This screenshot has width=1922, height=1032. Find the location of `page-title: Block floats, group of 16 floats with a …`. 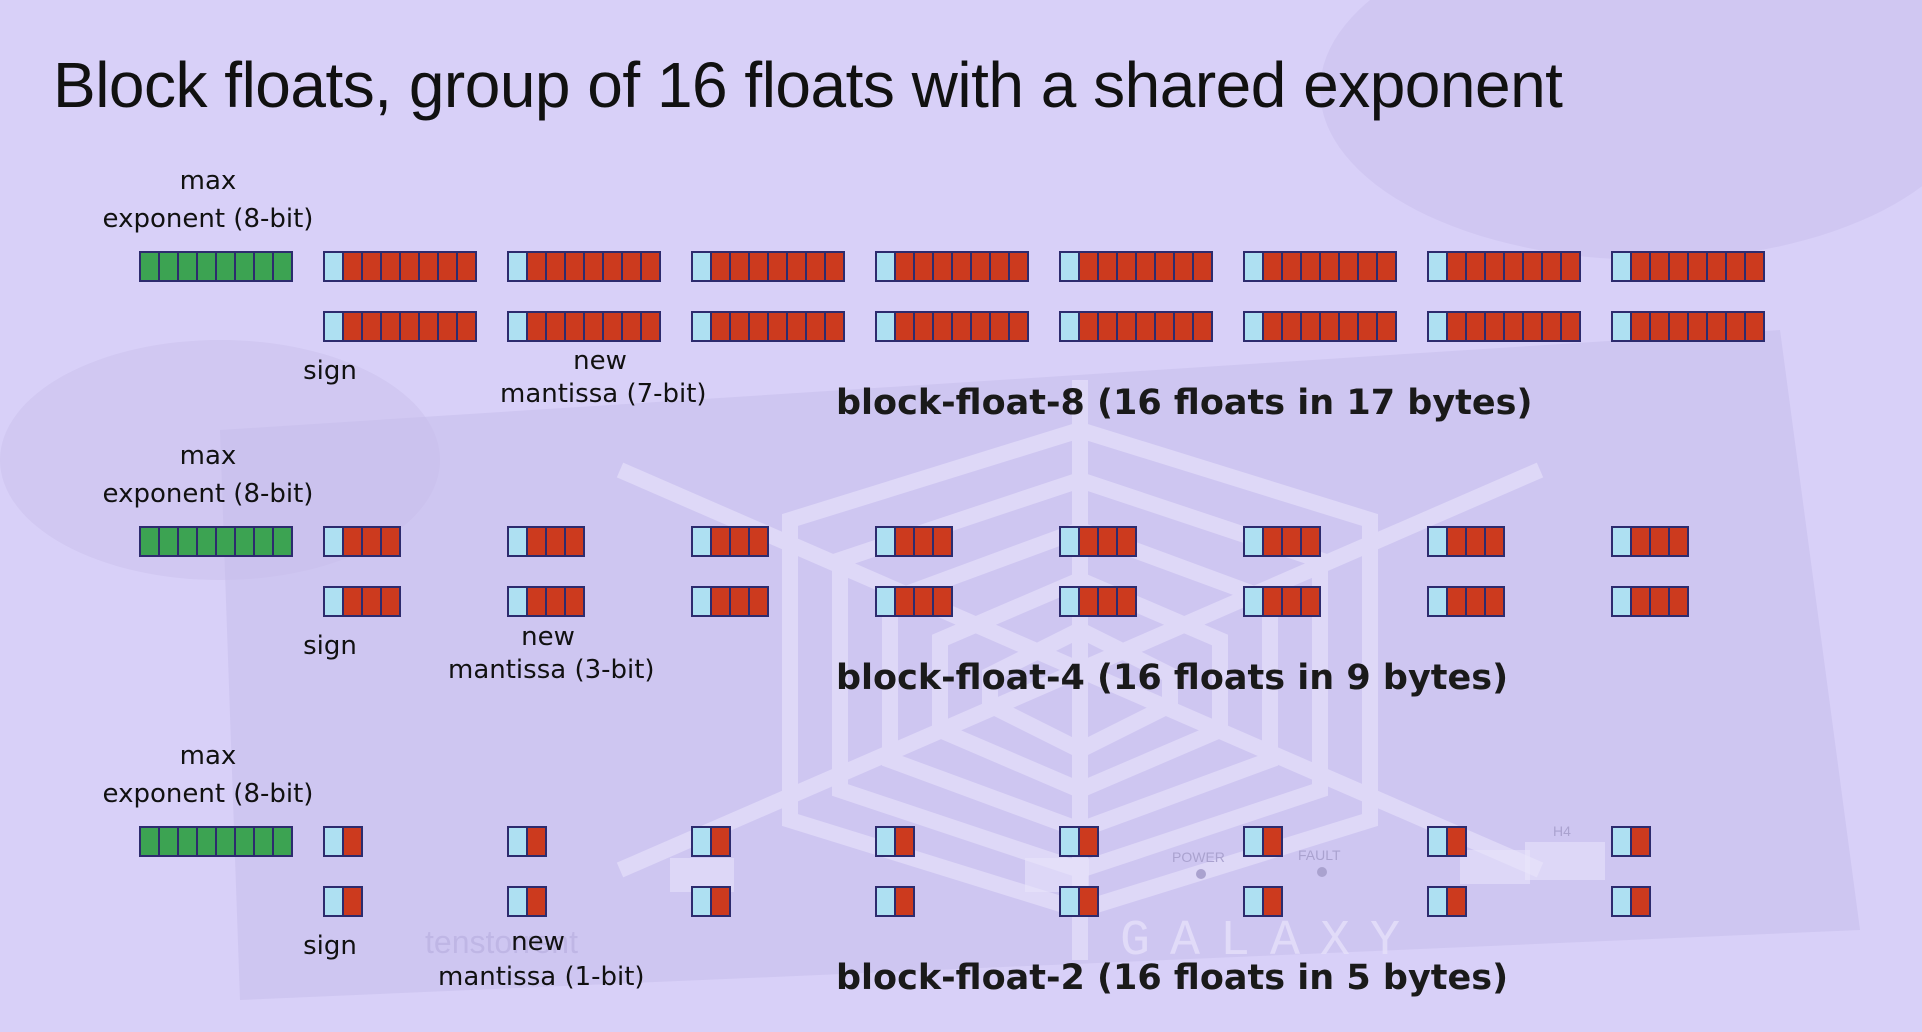

page-title: Block floats, group of 16 floats with a … is located at coordinates (808, 85).